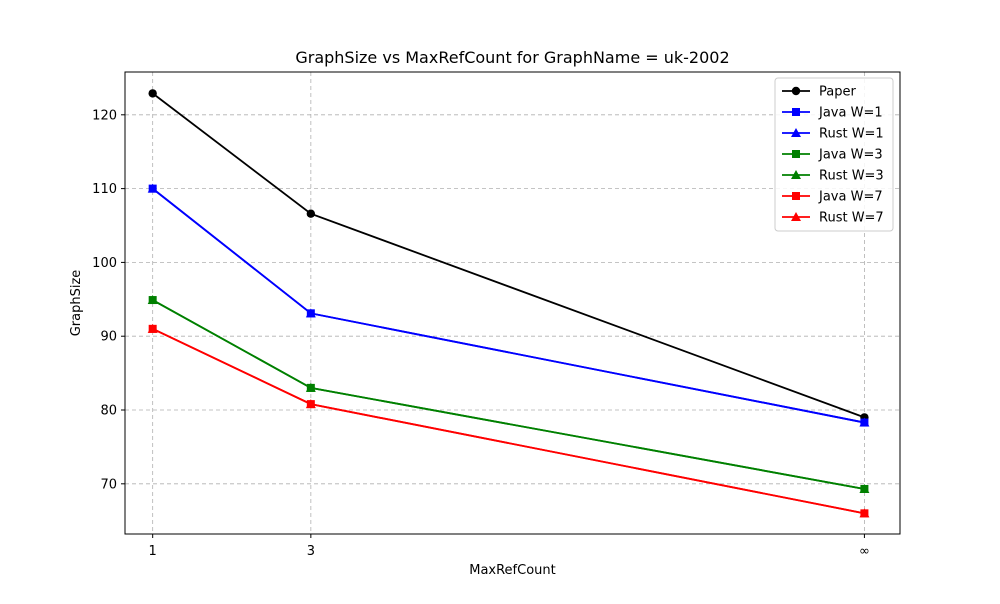  I want to click on y-axis-label: GraphSize, so click(76, 303).